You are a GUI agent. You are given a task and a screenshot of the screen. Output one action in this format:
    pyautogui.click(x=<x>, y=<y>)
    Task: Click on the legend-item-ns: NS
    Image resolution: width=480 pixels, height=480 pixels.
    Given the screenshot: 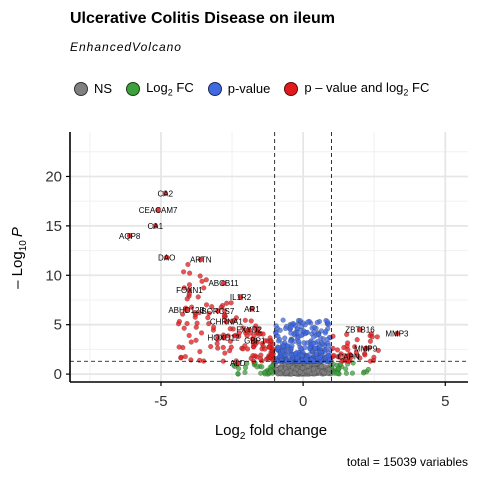 What is the action you would take?
    pyautogui.click(x=93, y=88)
    